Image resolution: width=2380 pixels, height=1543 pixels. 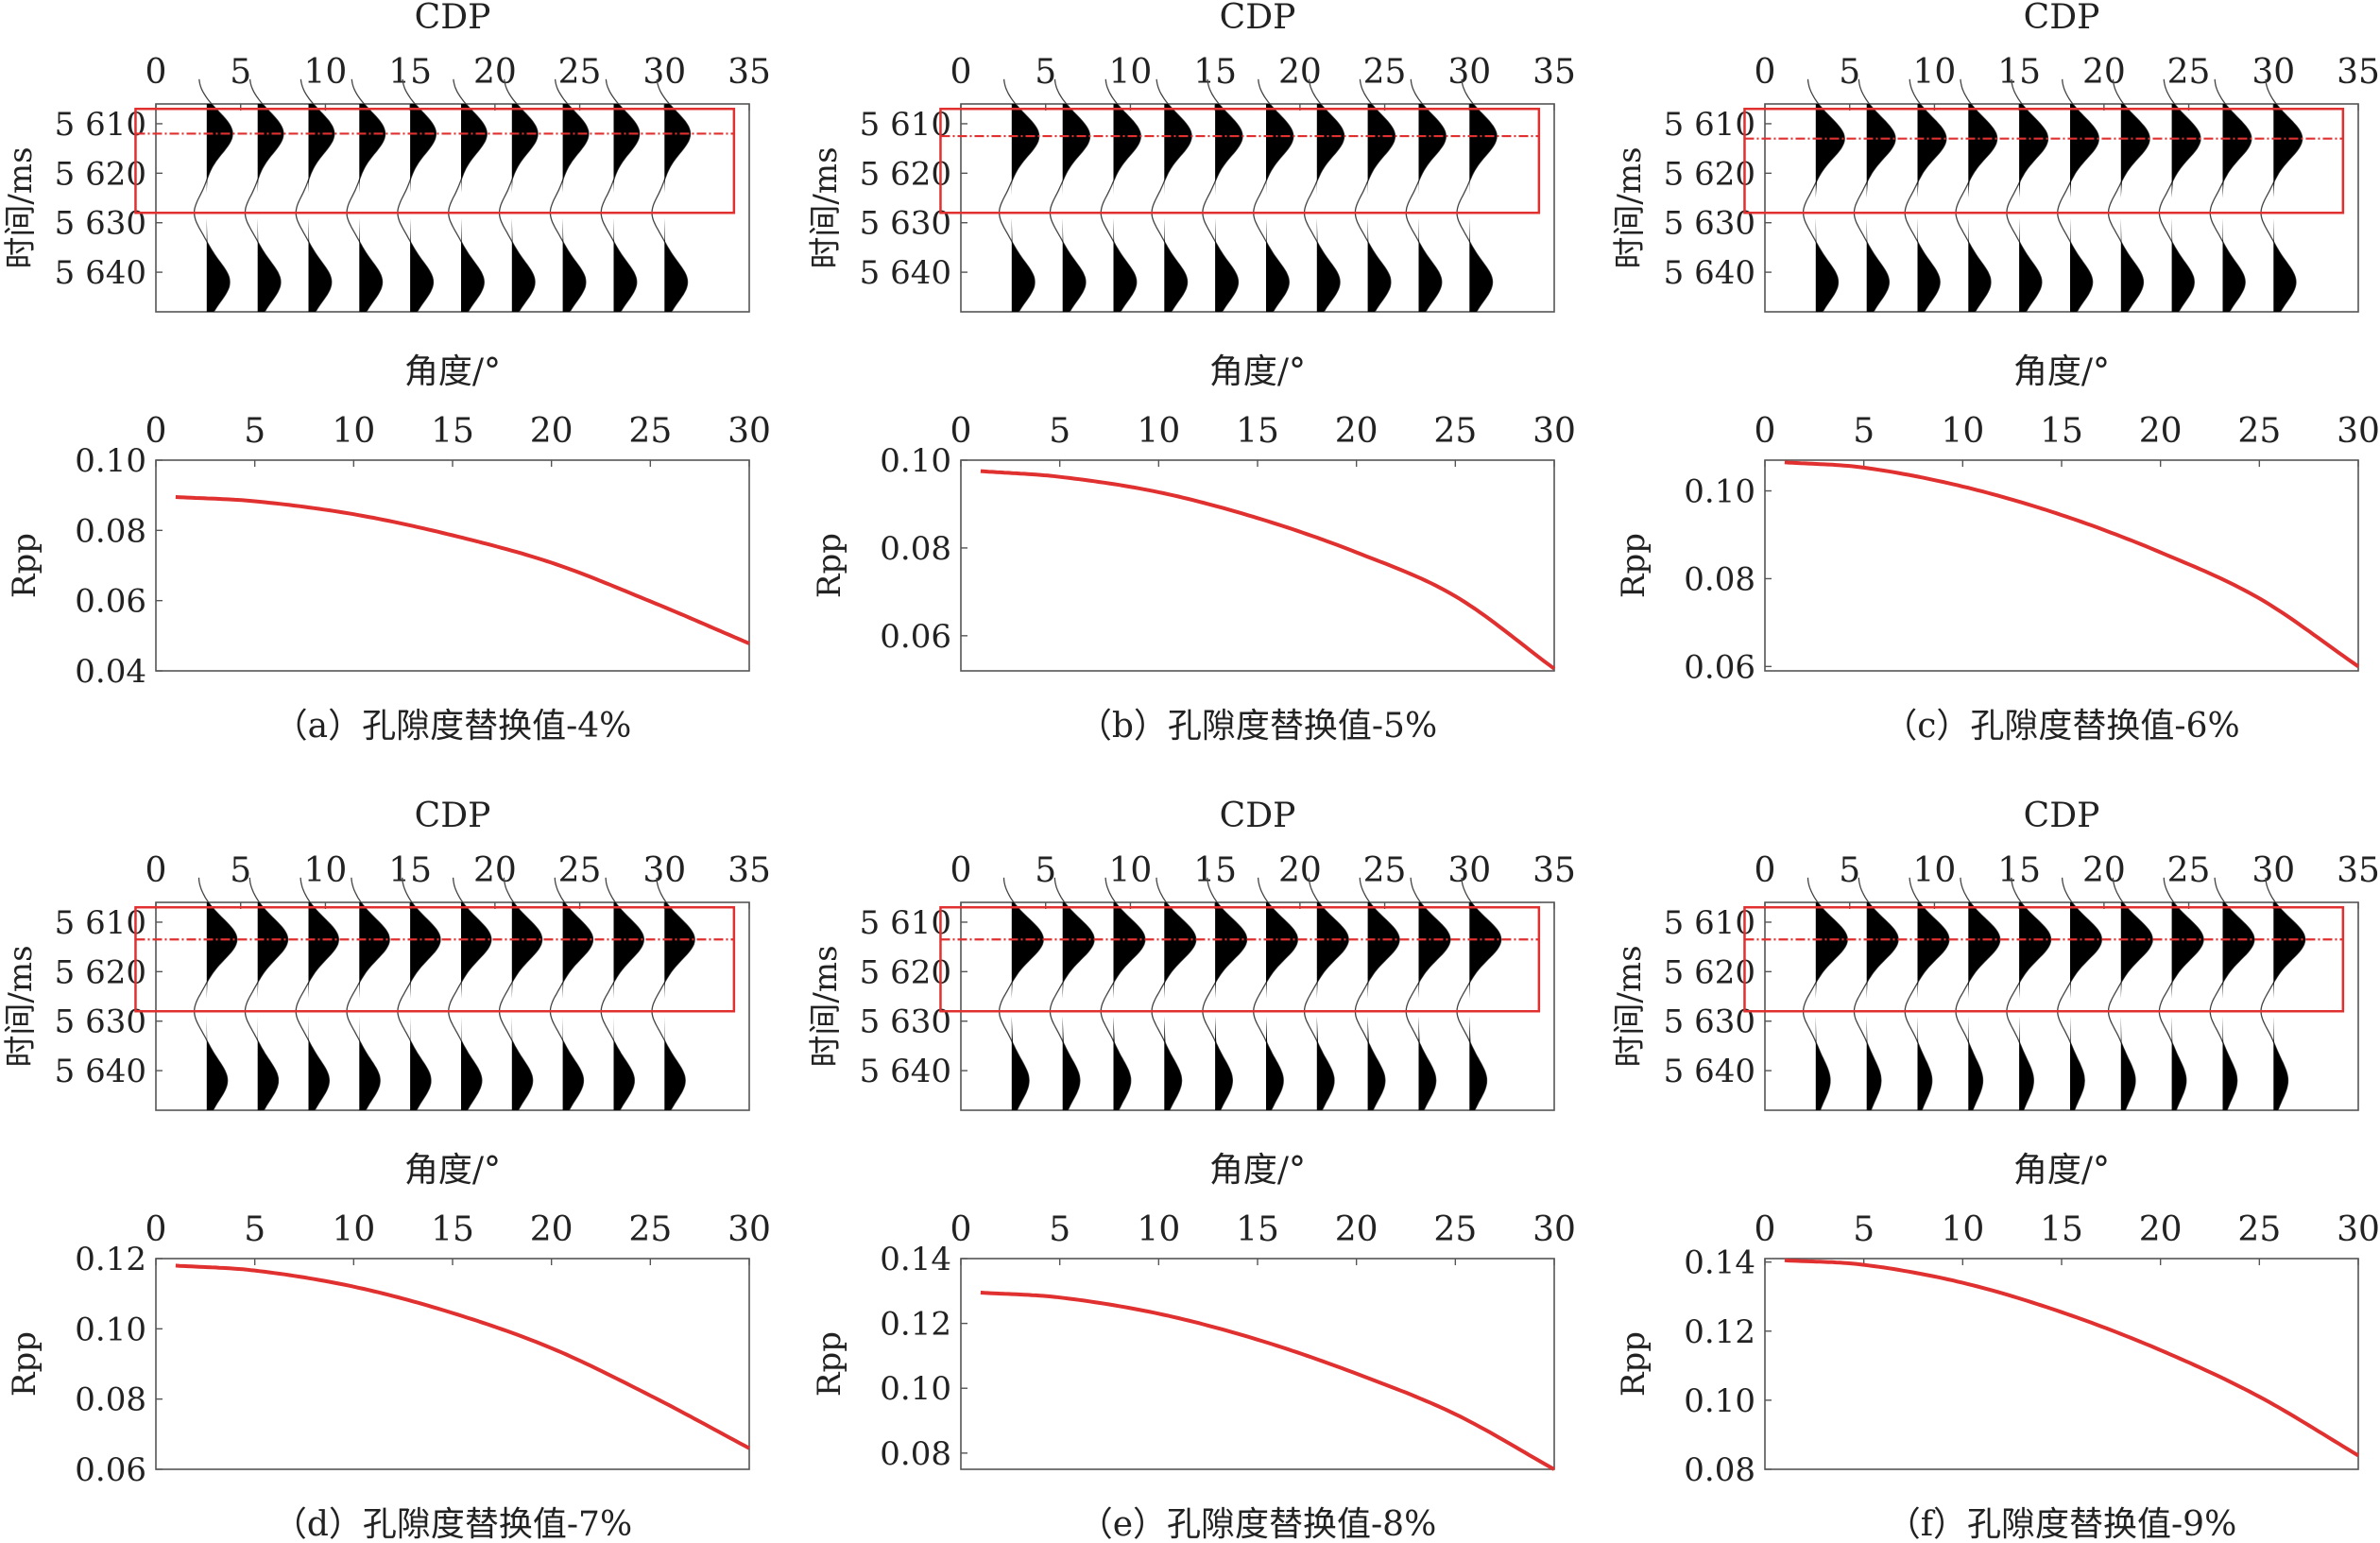 What do you see at coordinates (552, 1229) in the screenshot?
I see `angle-tick-label: 20` at bounding box center [552, 1229].